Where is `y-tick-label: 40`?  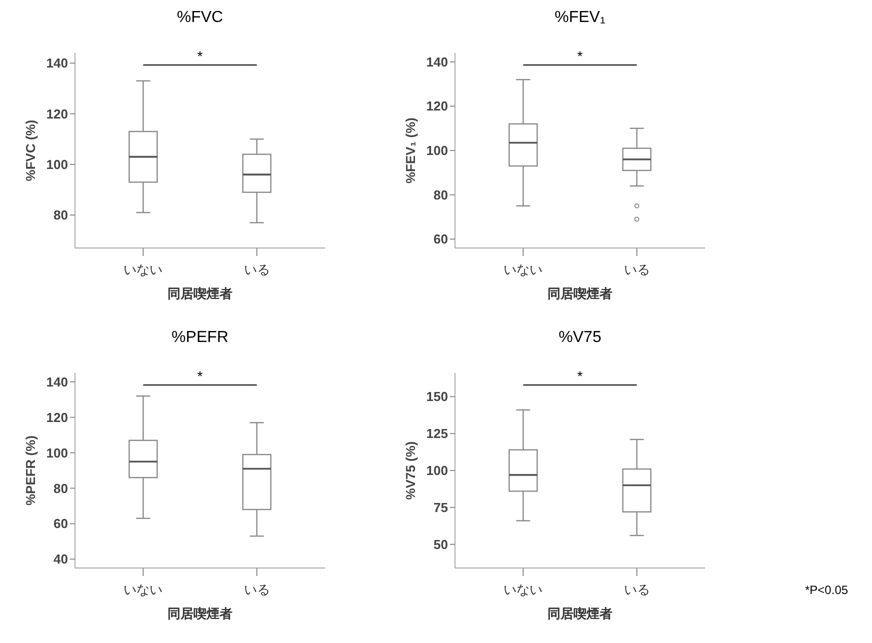 y-tick-label: 40 is located at coordinates (61, 559).